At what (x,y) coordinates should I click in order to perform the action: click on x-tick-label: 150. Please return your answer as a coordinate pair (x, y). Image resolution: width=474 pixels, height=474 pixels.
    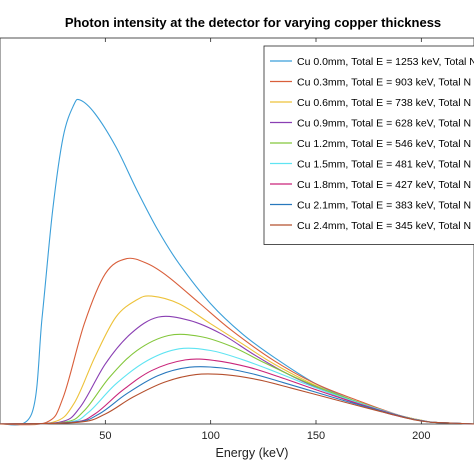
    Looking at the image, I should click on (316, 436).